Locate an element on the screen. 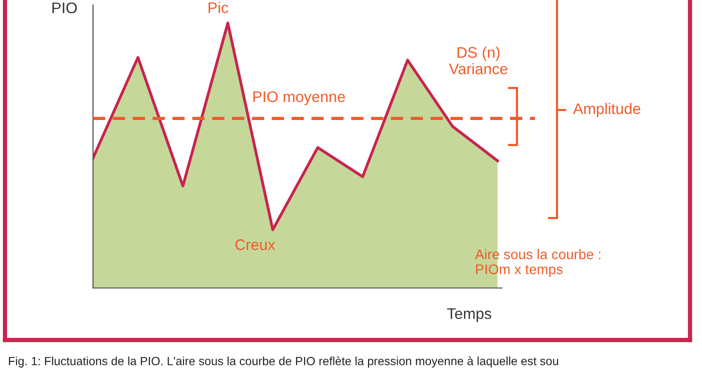 Image resolution: width=702 pixels, height=370 pixels. x-axis-title: Temps is located at coordinates (469, 315).